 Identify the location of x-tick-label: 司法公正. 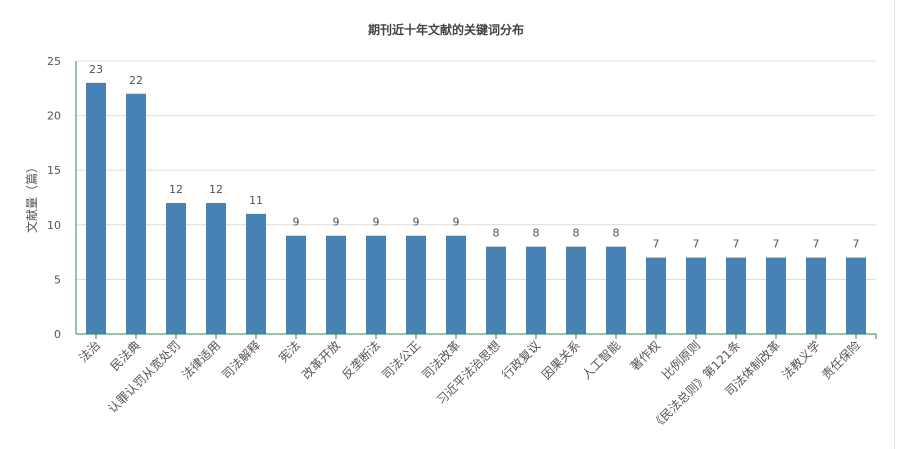
(401, 360).